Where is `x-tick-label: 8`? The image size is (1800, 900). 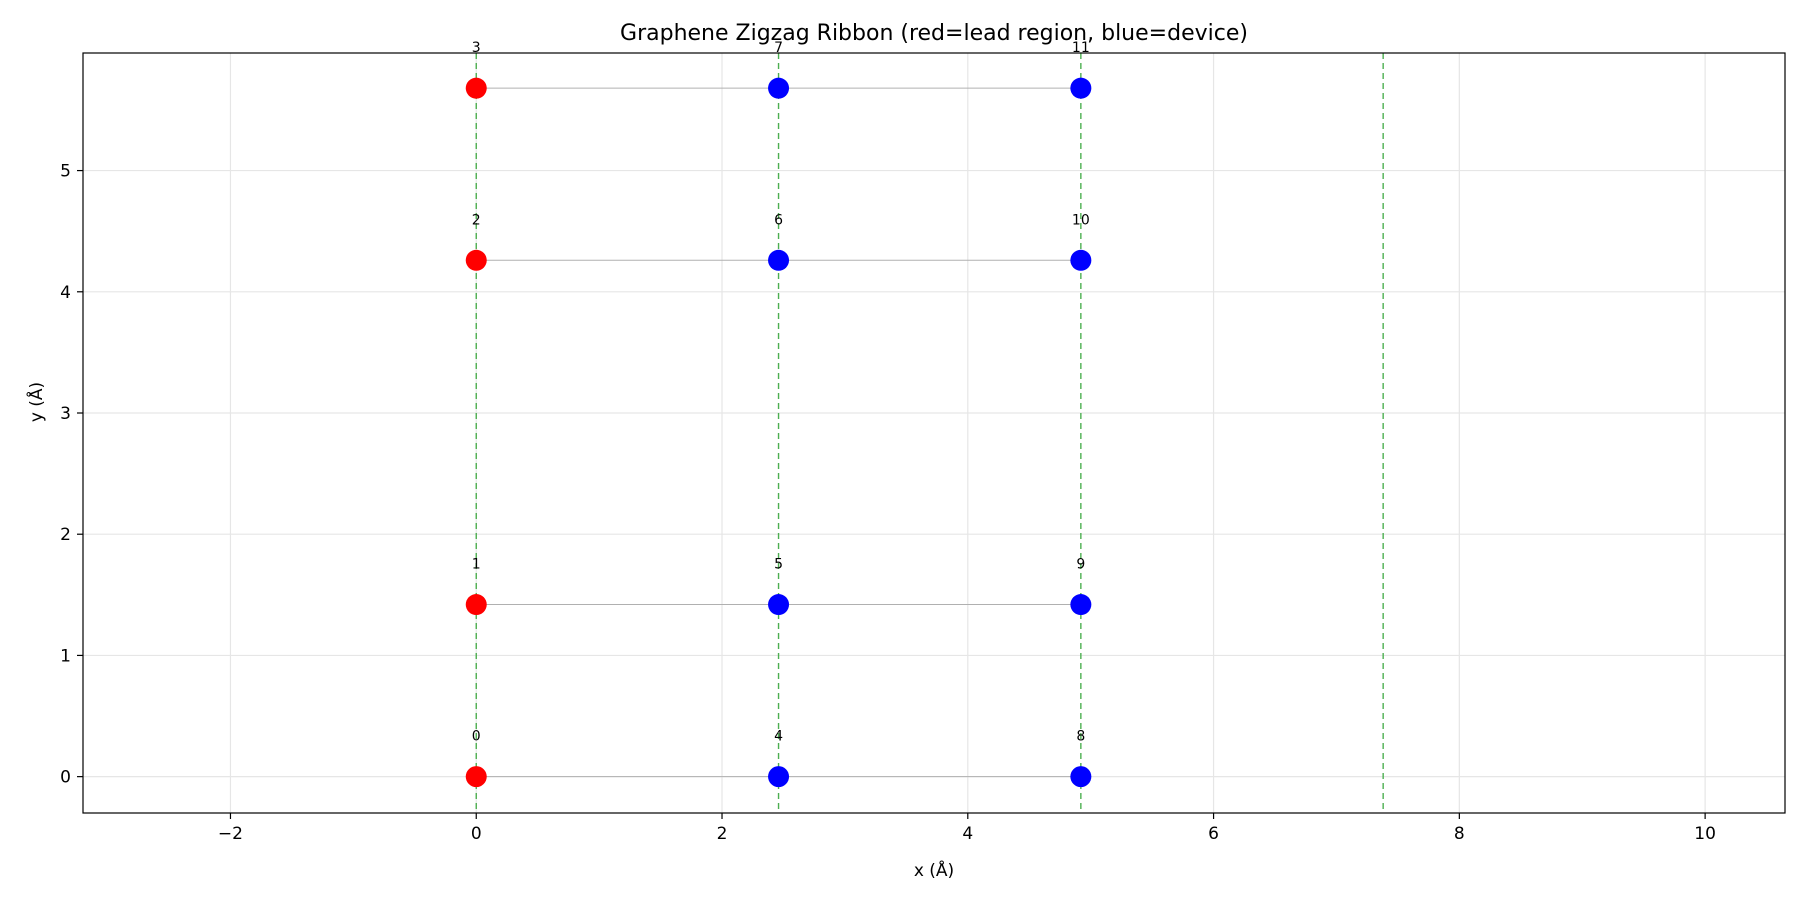
x-tick-label: 8 is located at coordinates (1459, 834).